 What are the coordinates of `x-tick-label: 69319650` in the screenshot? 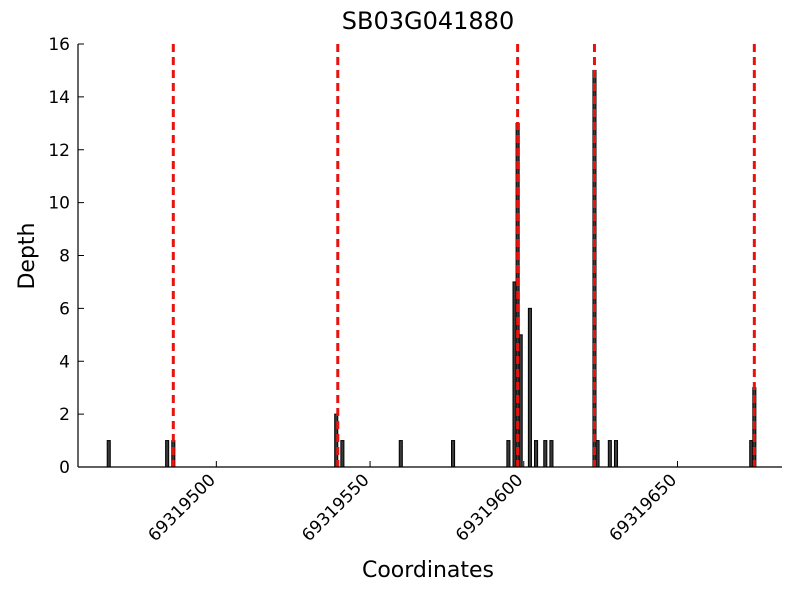 It's located at (643, 507).